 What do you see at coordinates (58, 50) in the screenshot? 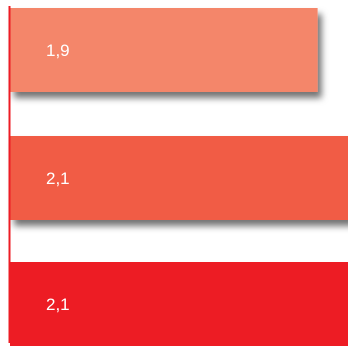
I see `bar-1-value-label: 1,9` at bounding box center [58, 50].